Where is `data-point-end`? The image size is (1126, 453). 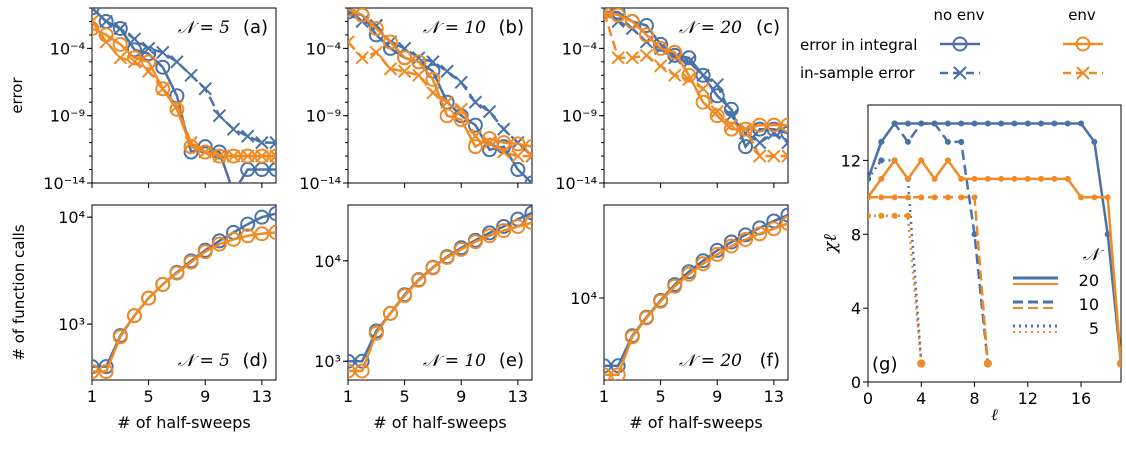
data-point-end is located at coordinates (987, 363).